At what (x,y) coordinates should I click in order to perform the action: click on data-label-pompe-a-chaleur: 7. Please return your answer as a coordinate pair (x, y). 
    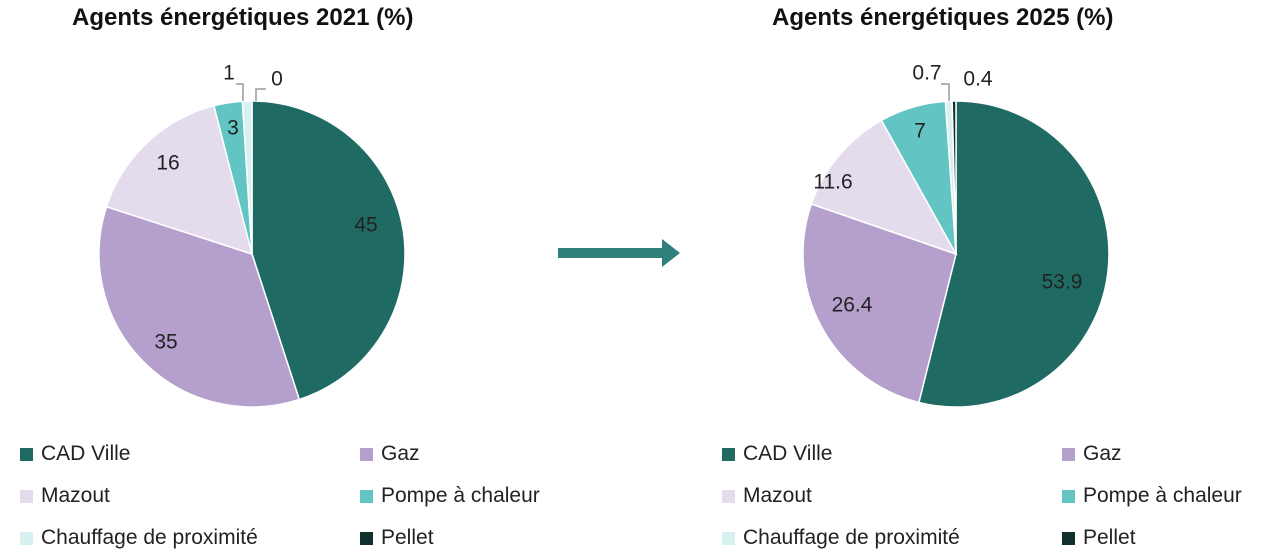
    Looking at the image, I should click on (920, 131).